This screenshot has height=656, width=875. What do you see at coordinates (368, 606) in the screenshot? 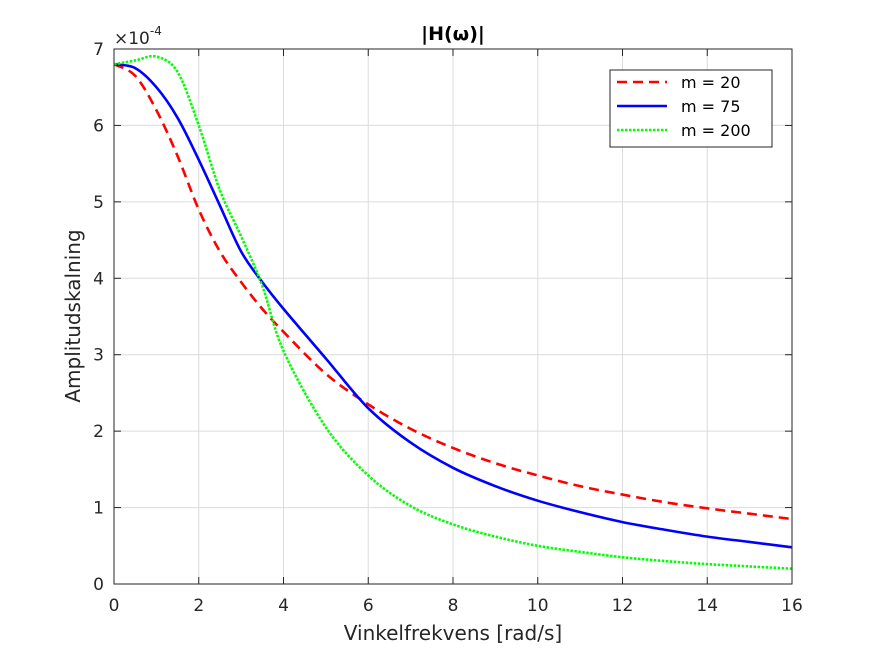
I see `x-tick-label: 6` at bounding box center [368, 606].